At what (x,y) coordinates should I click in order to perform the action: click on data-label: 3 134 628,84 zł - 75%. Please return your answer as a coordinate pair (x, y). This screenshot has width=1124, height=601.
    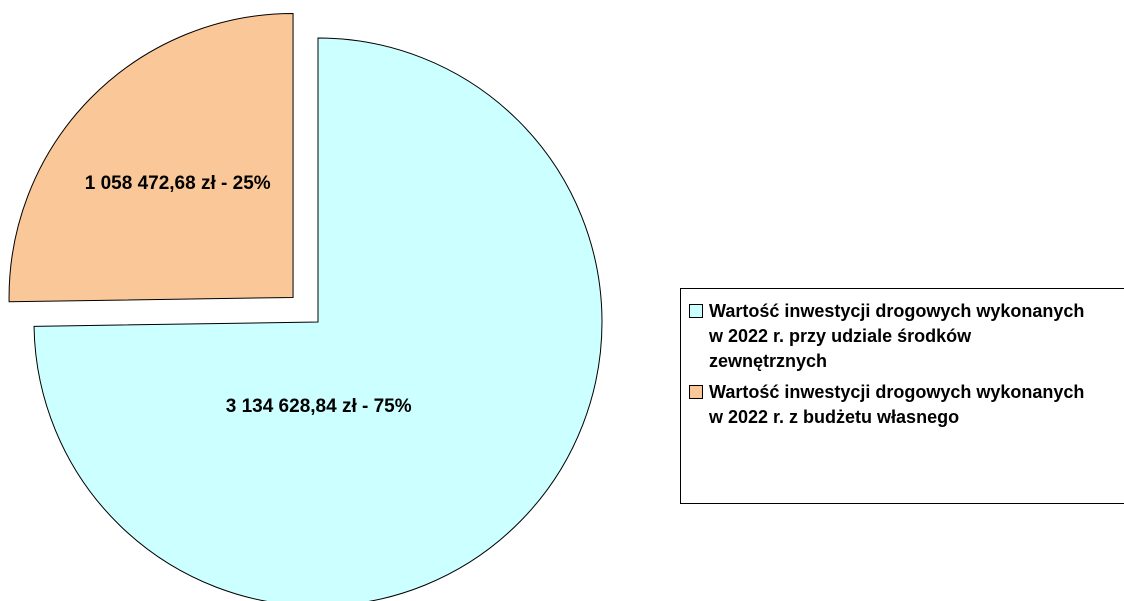
    Looking at the image, I should click on (319, 406).